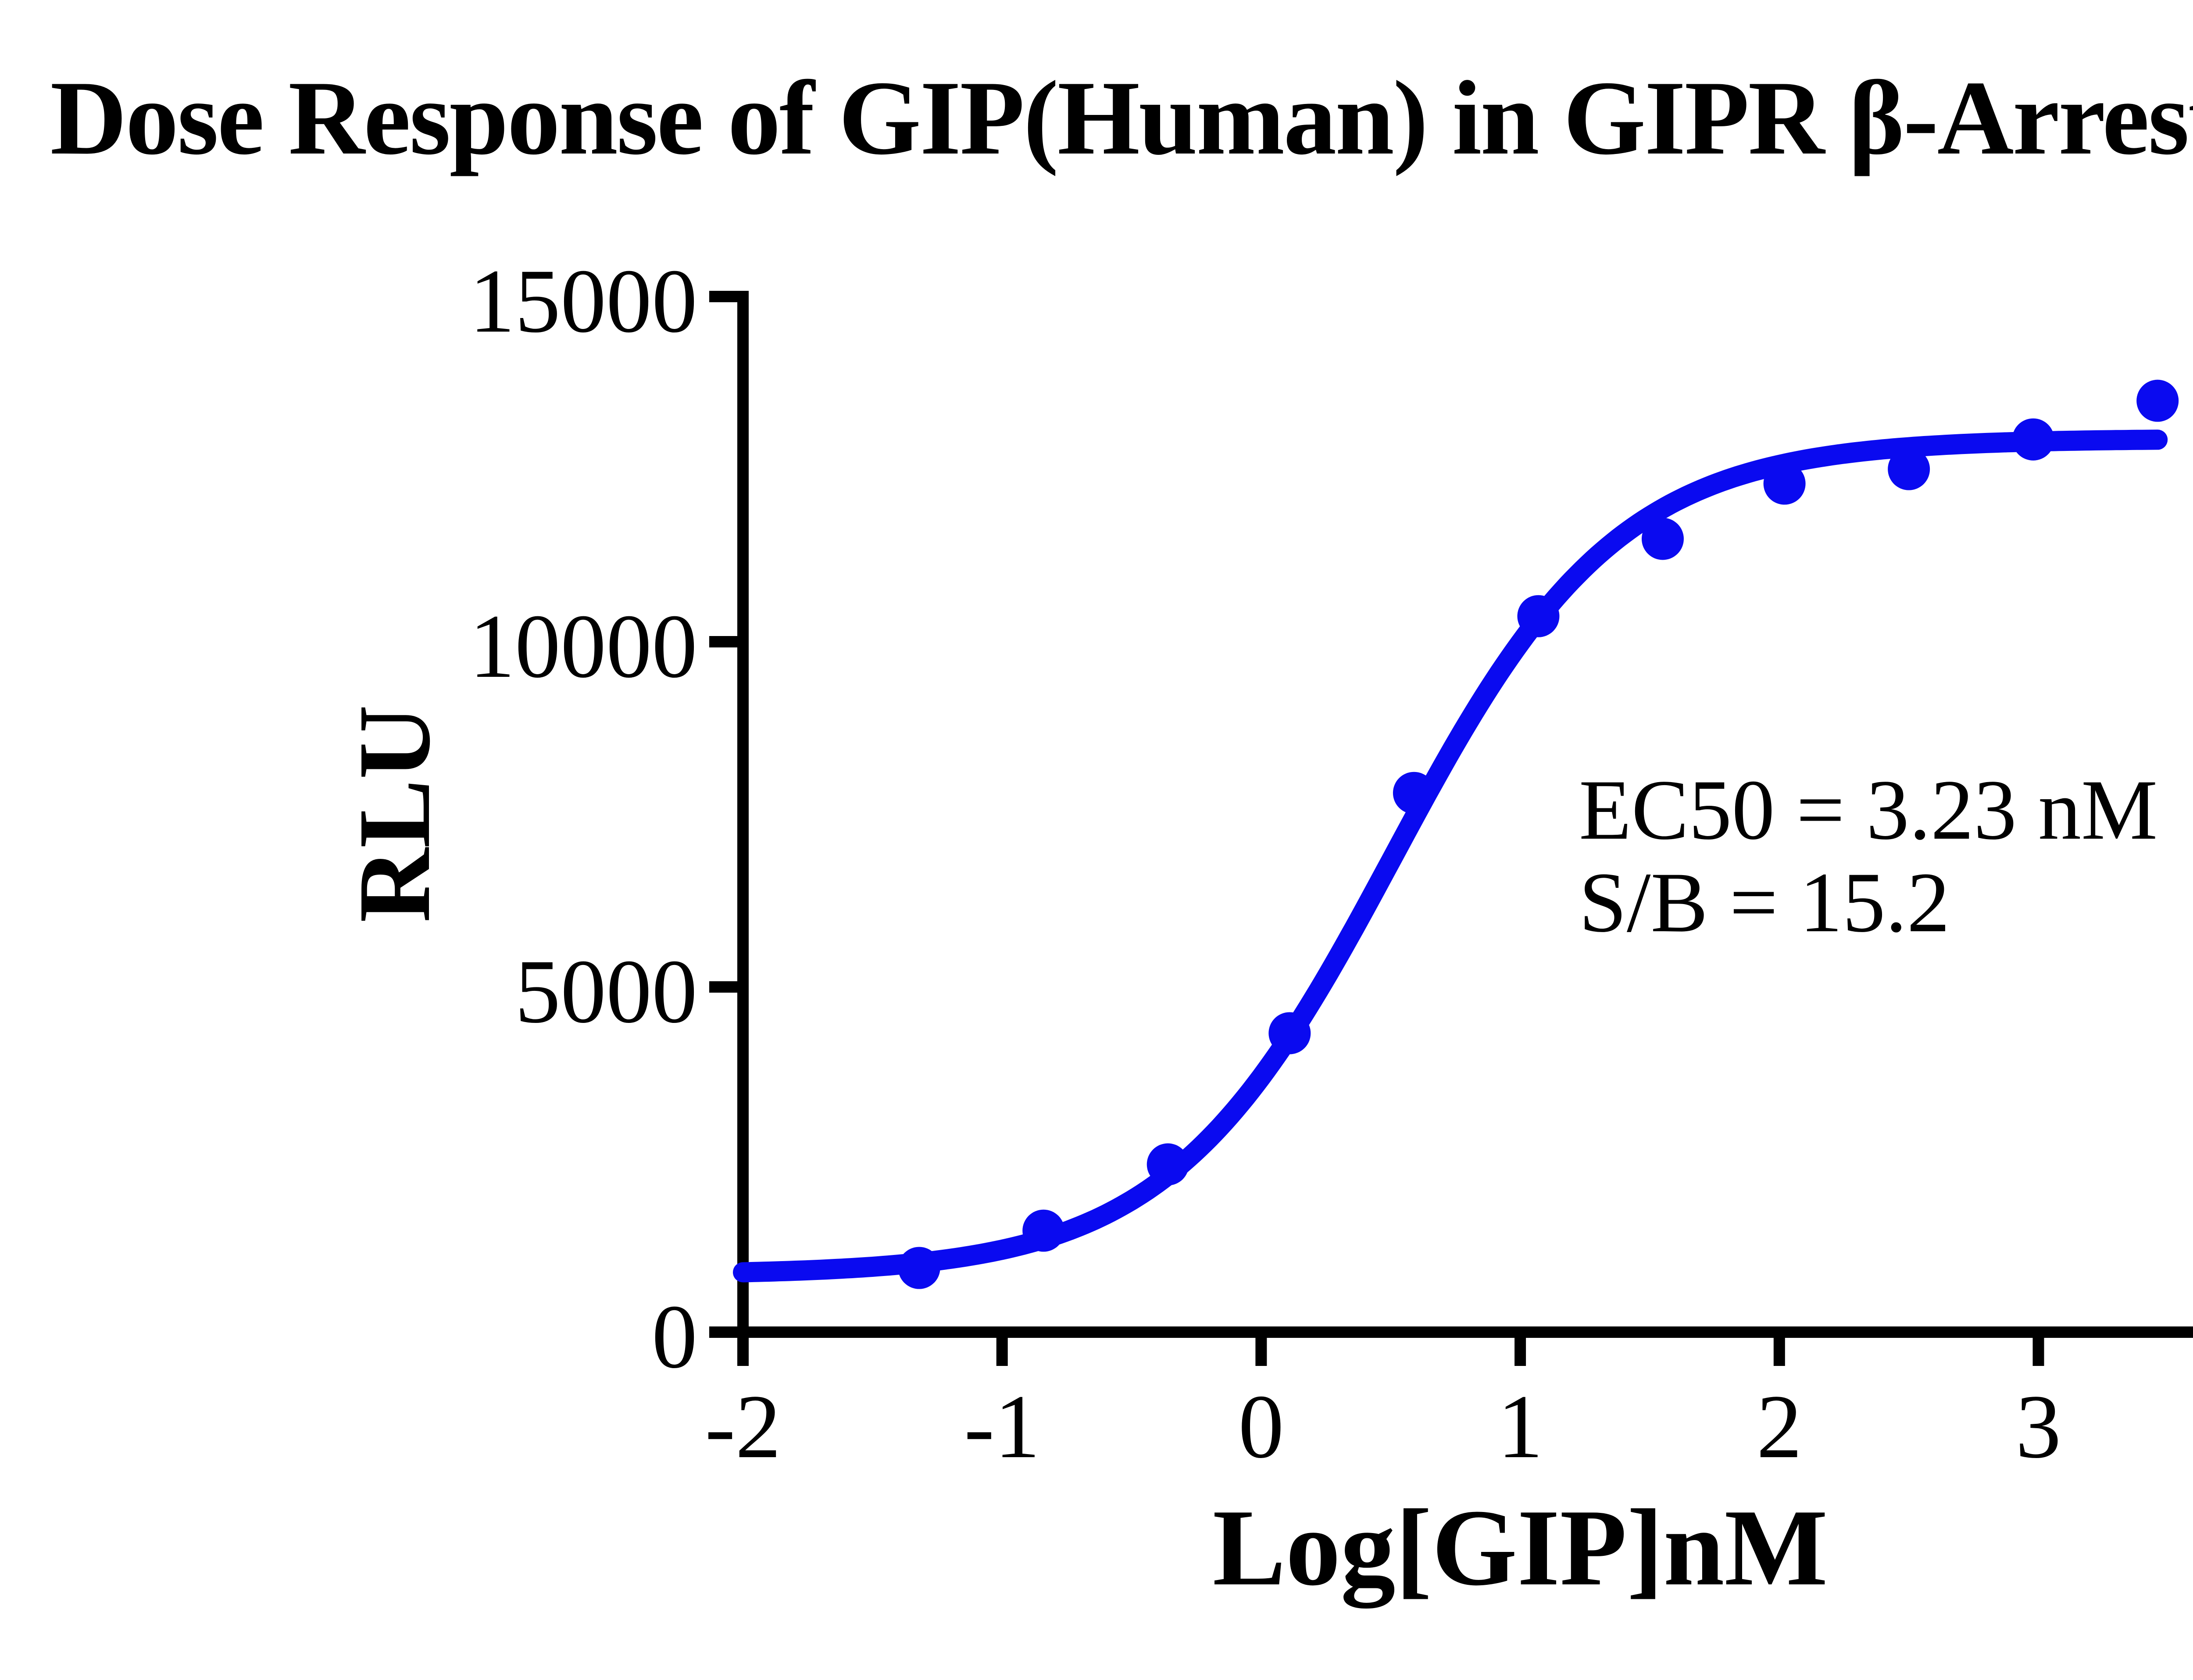 Image resolution: width=2193 pixels, height=1680 pixels. What do you see at coordinates (1261, 1426) in the screenshot?
I see `x-tick-label: 0` at bounding box center [1261, 1426].